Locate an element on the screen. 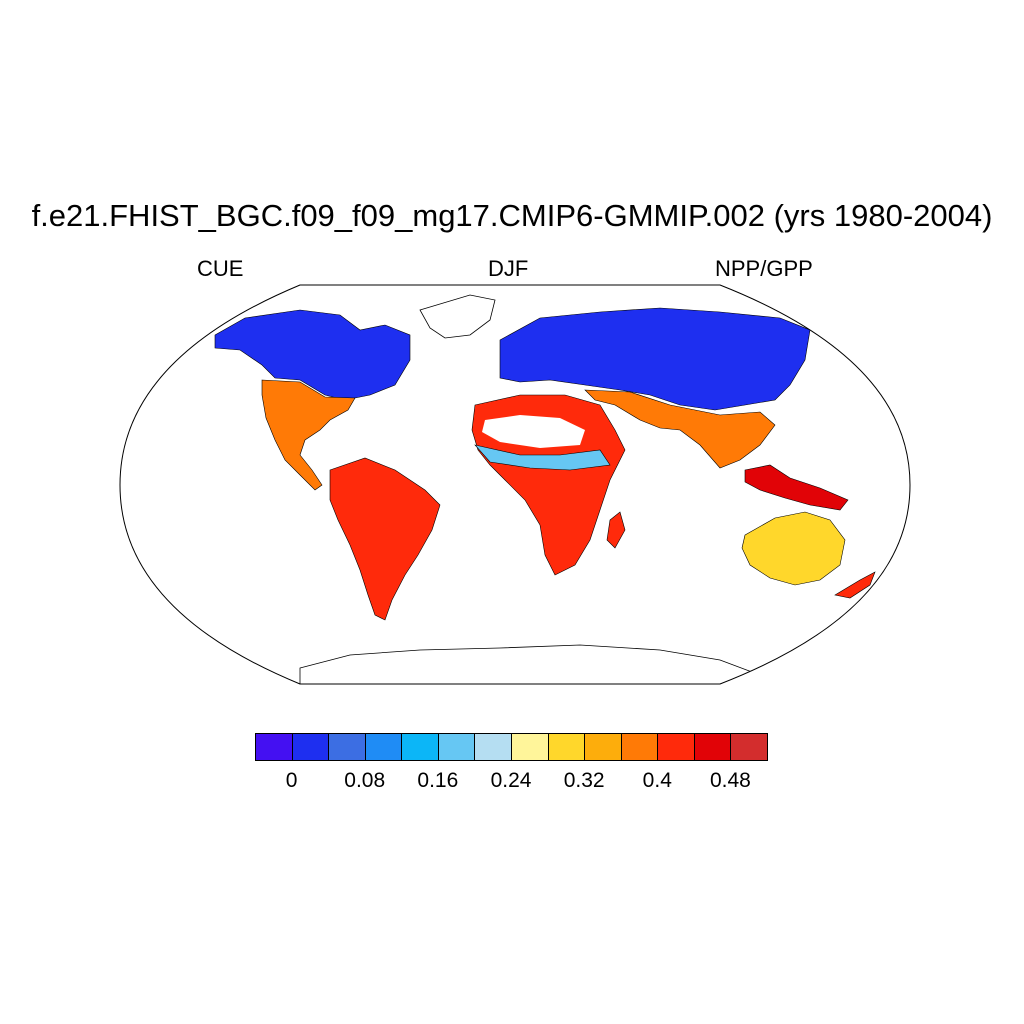 The image size is (1024, 1024). colorbar-tick-label: 0.08 is located at coordinates (365, 780).